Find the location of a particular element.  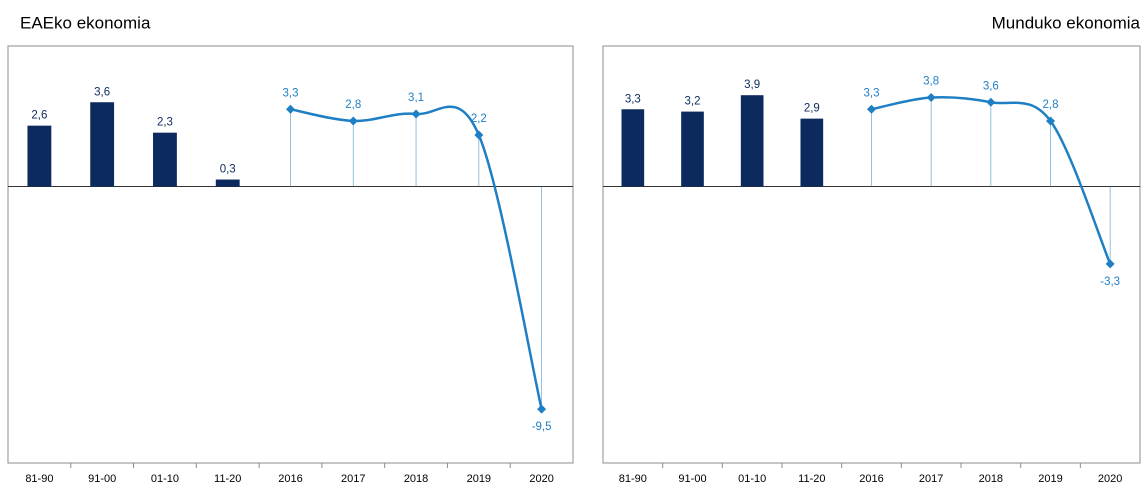

chart-title: EAEko ekonomia is located at coordinates (85, 22).